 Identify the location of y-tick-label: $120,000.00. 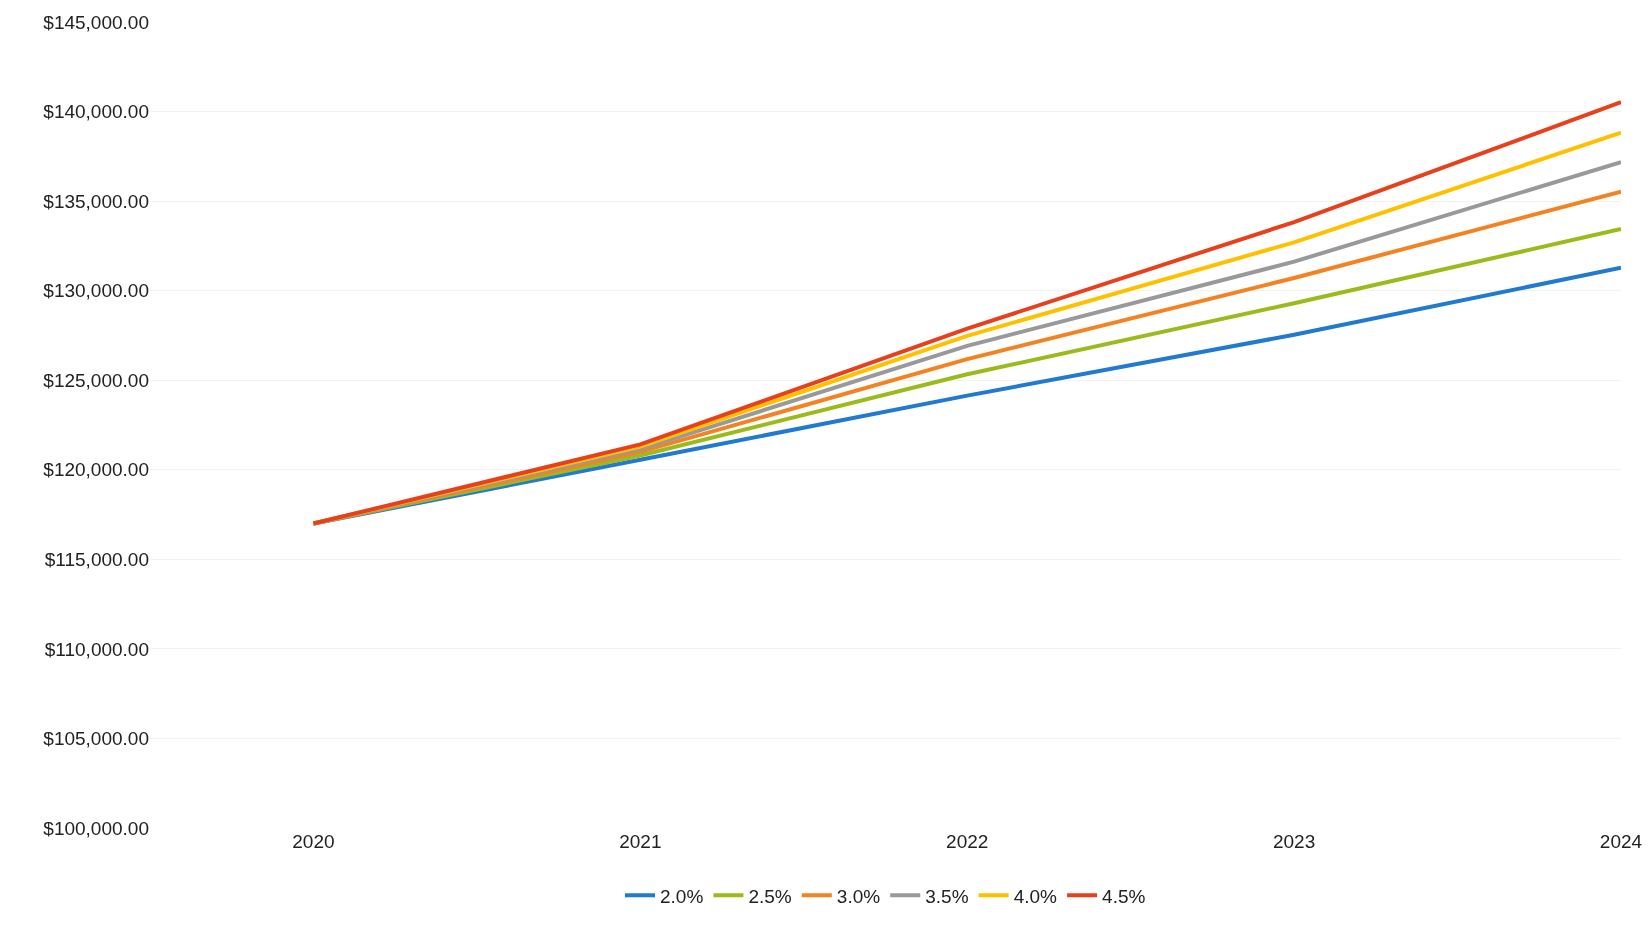
(96, 470).